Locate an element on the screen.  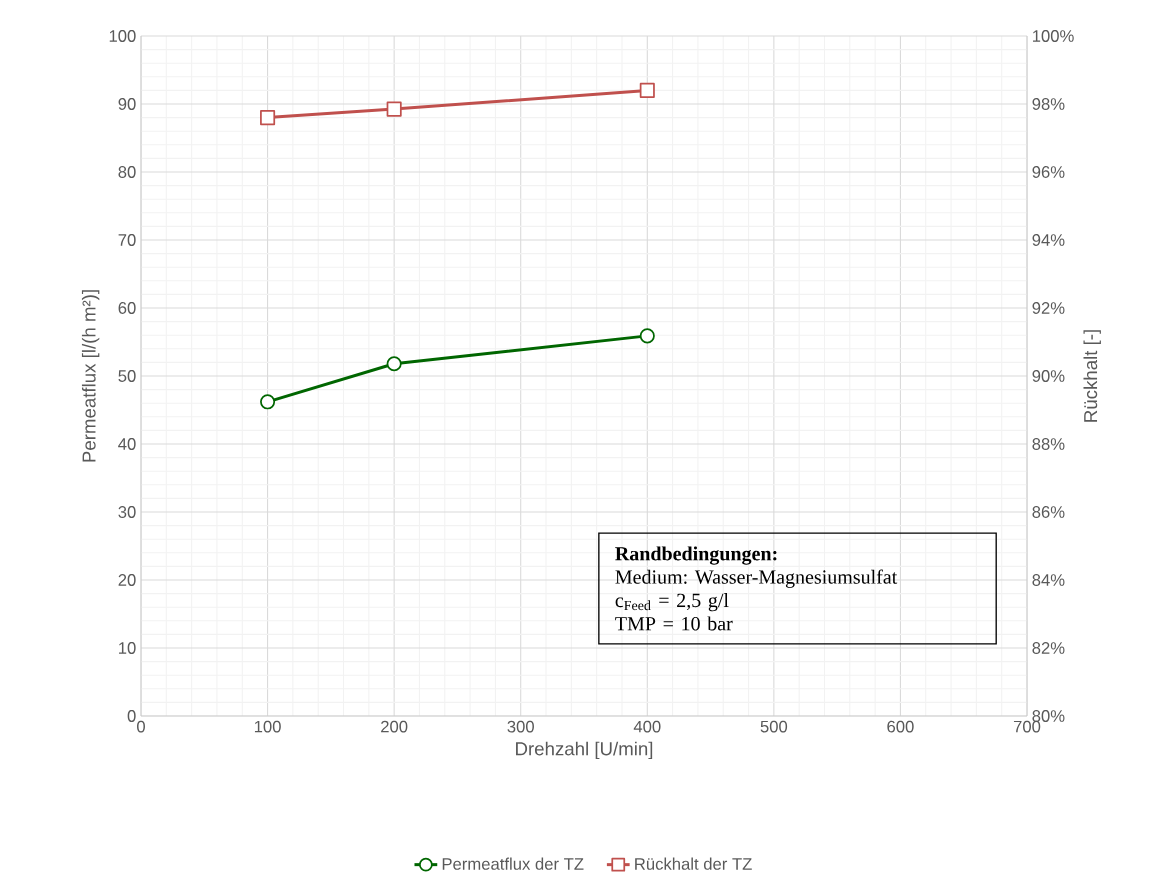
annotation: TMP = 10 bar is located at coordinates (674, 623).